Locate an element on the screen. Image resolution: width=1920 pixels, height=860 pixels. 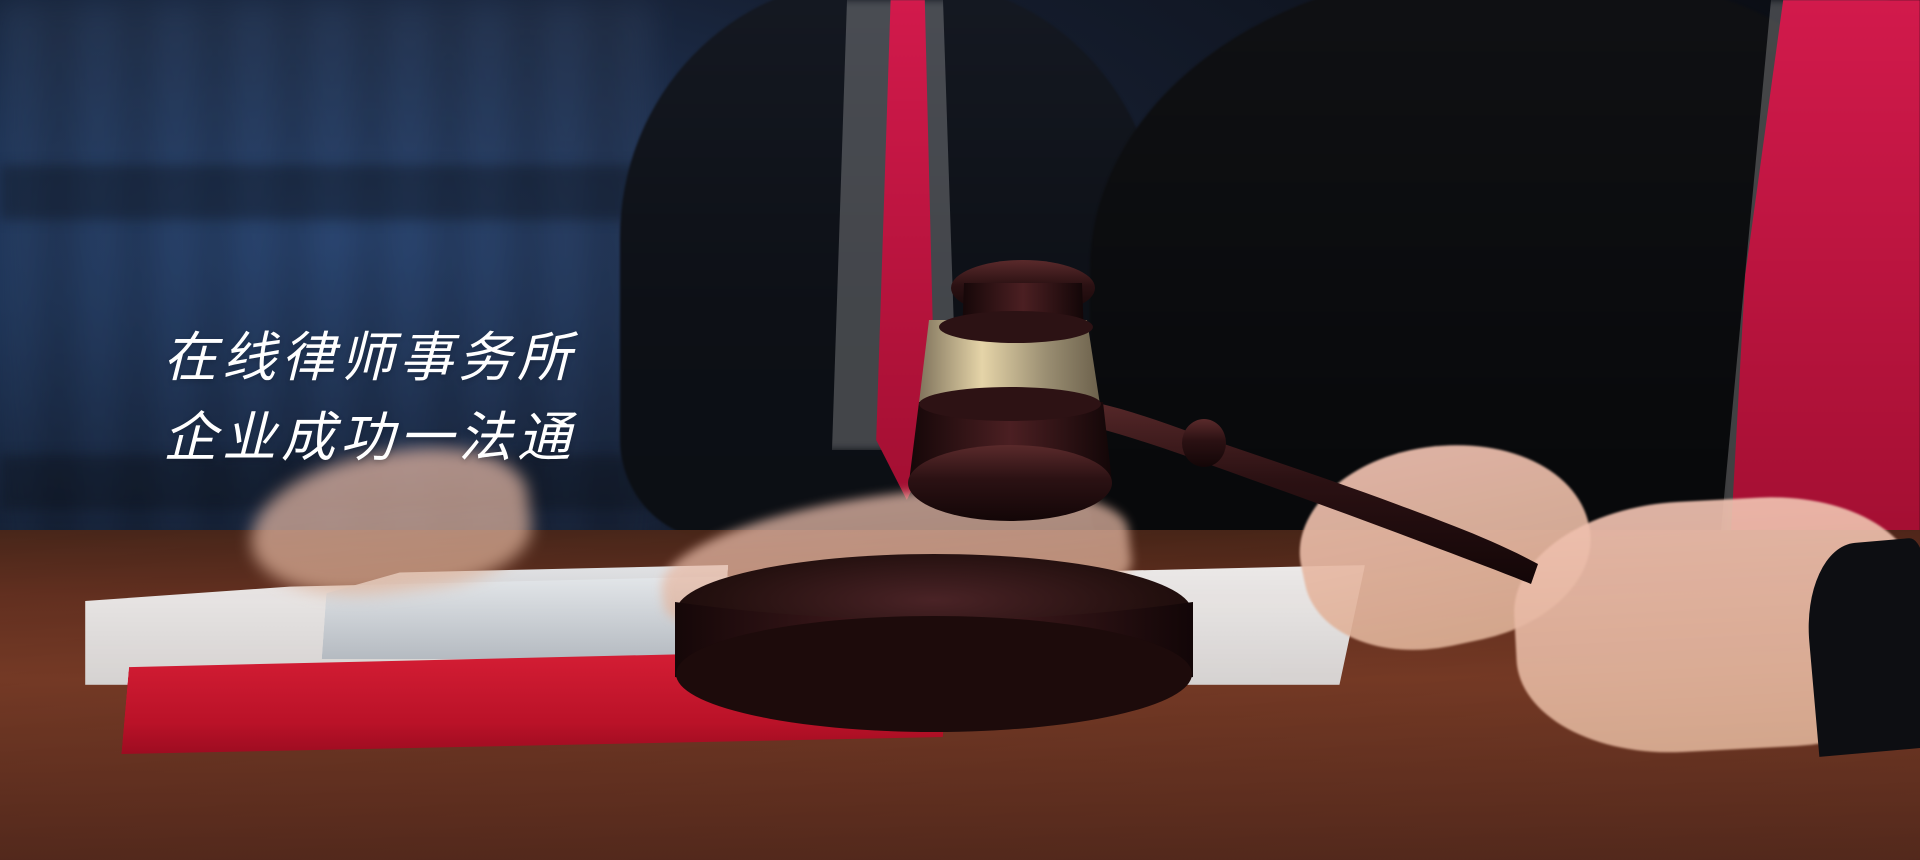
bookshelf-shadow-top is located at coordinates (325, 192).